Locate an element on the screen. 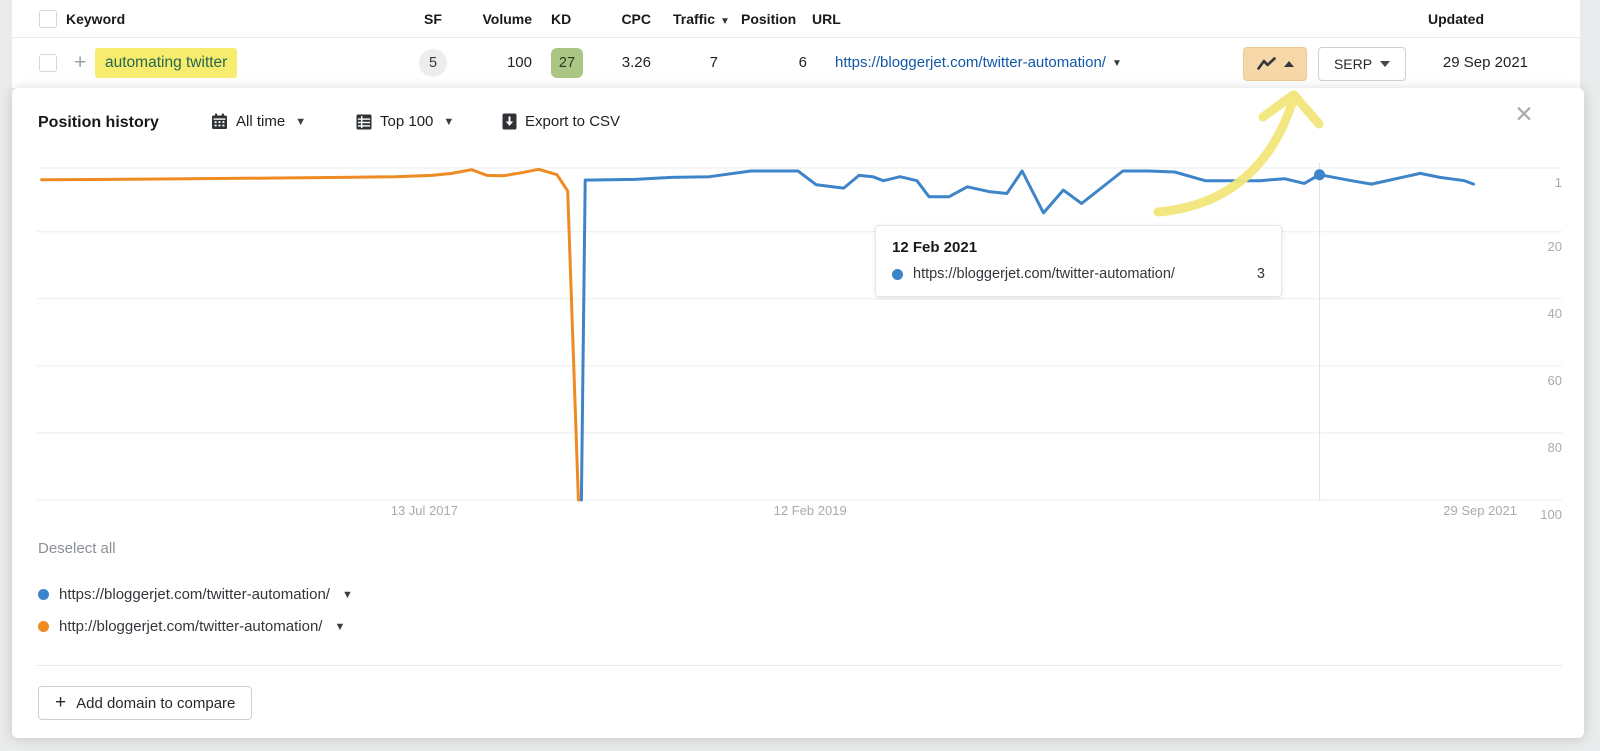 This screenshot has width=1600, height=751. table-grid-icon is located at coordinates (364, 121).